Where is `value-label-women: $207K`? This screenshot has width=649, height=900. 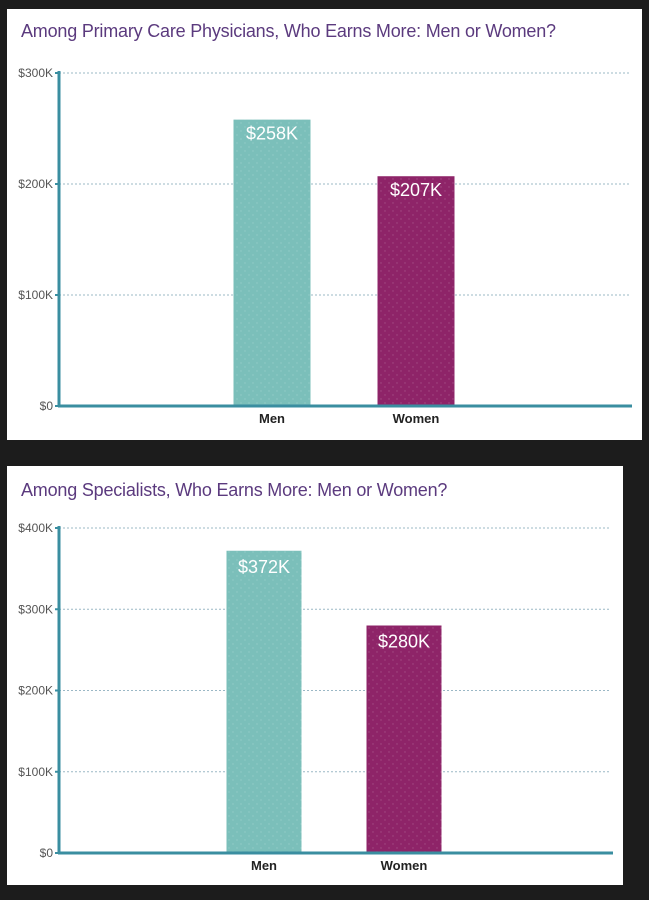 value-label-women: $207K is located at coordinates (416, 190).